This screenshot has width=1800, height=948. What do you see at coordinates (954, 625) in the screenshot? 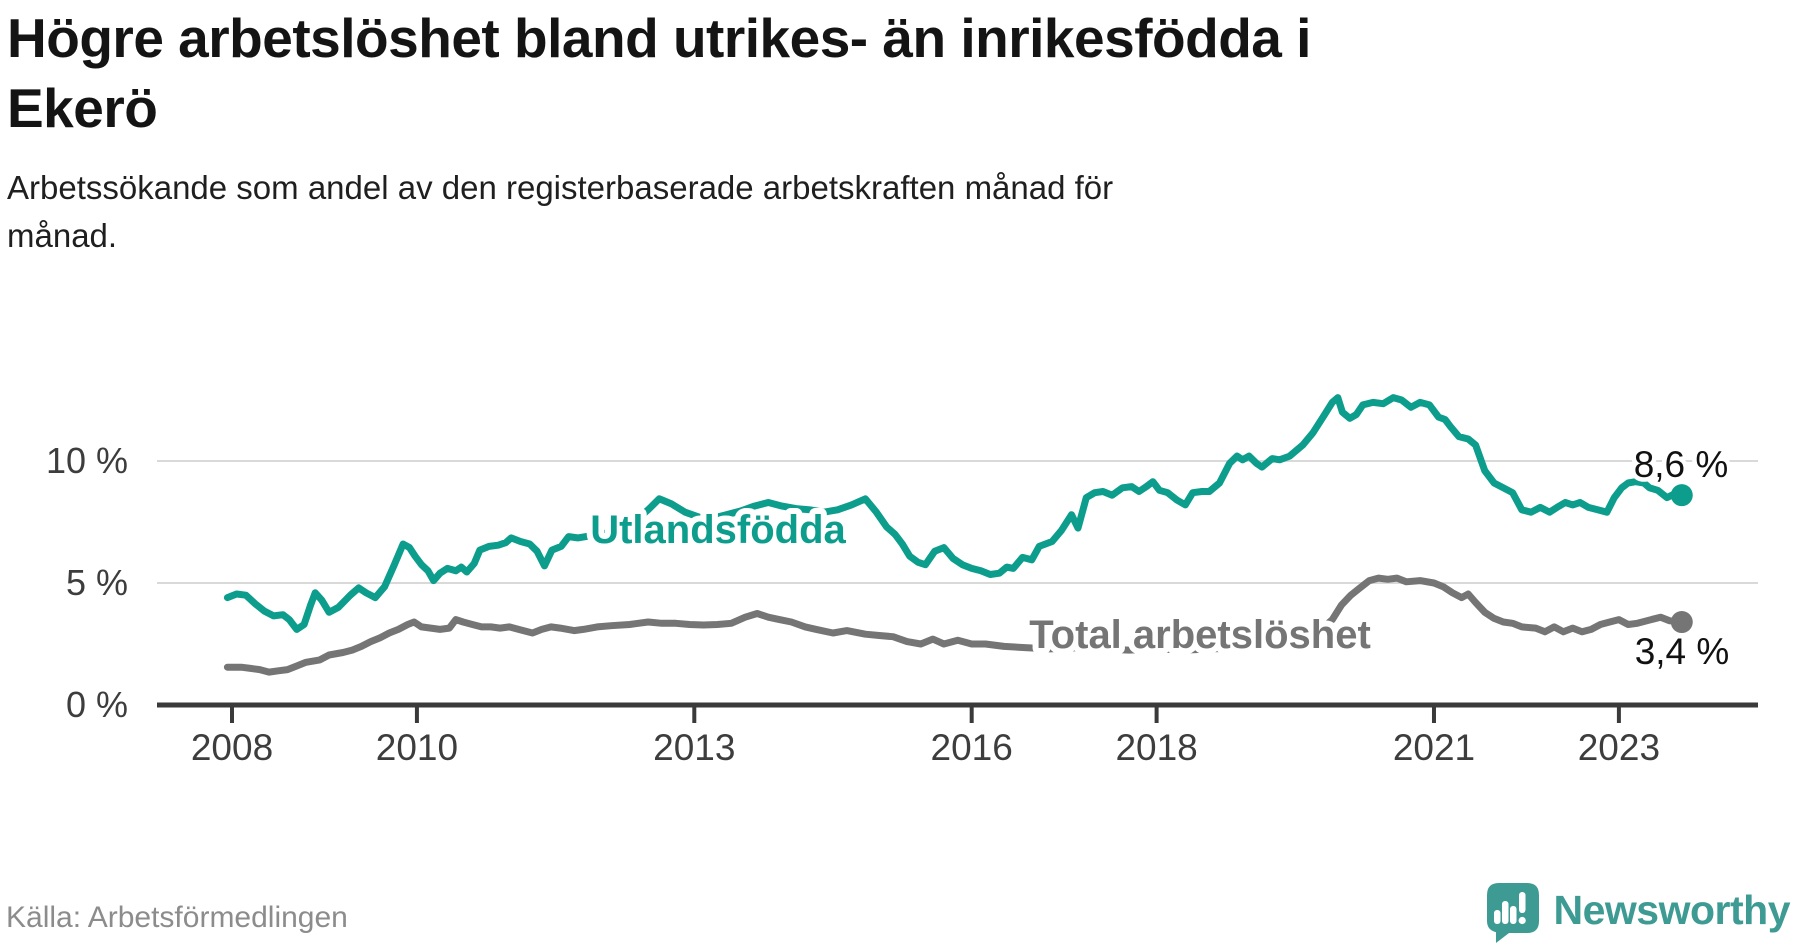
I see `series-line-total-arbetsloshet` at bounding box center [954, 625].